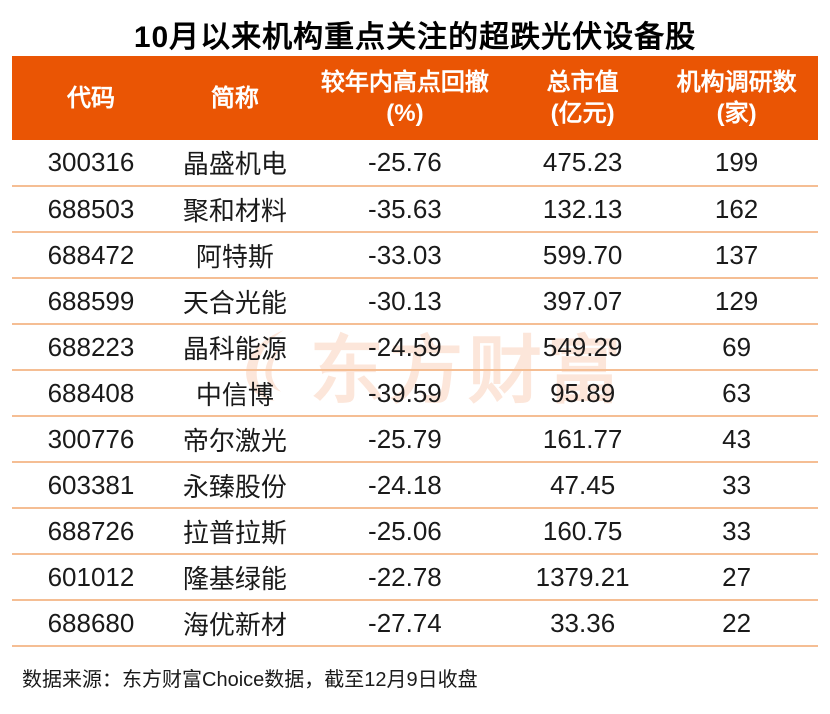  Describe the element at coordinates (234, 209) in the screenshot. I see `cell-name: 聚和材料` at that location.